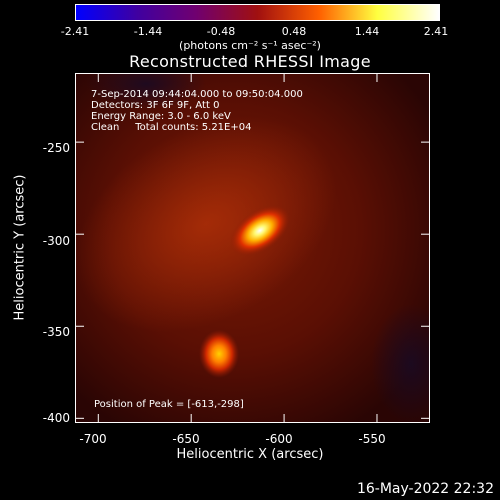  Describe the element at coordinates (186, 439) in the screenshot. I see `x-tick-label: -650` at that location.